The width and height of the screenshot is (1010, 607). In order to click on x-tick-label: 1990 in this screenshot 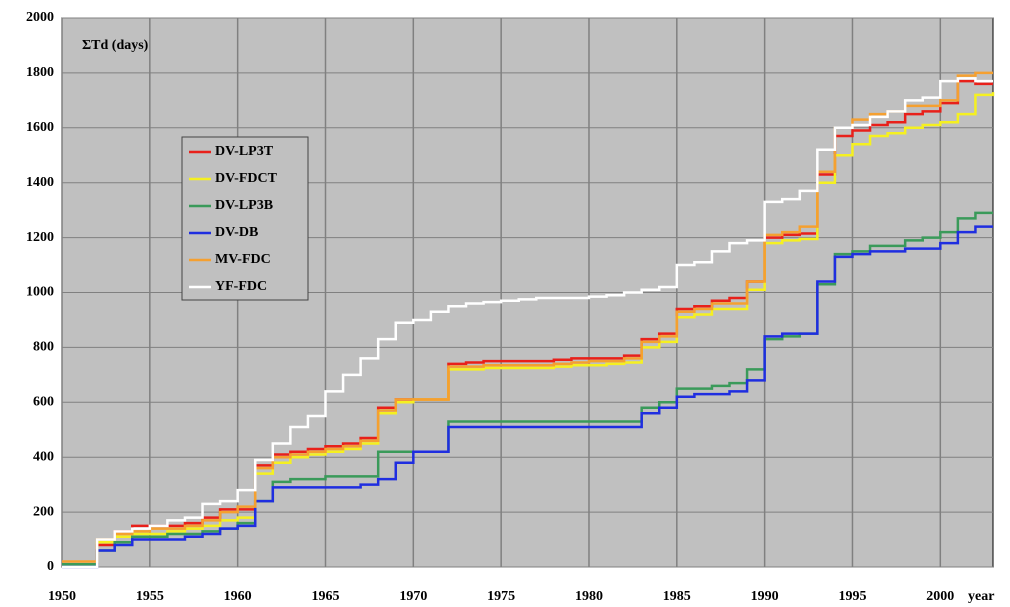, I will do `click(765, 596)`.